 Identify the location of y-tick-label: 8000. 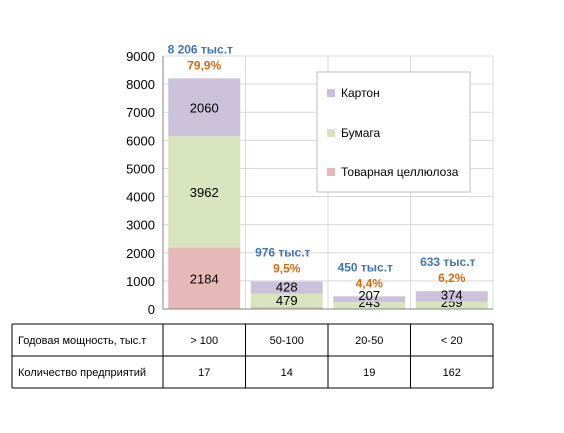
(140, 84).